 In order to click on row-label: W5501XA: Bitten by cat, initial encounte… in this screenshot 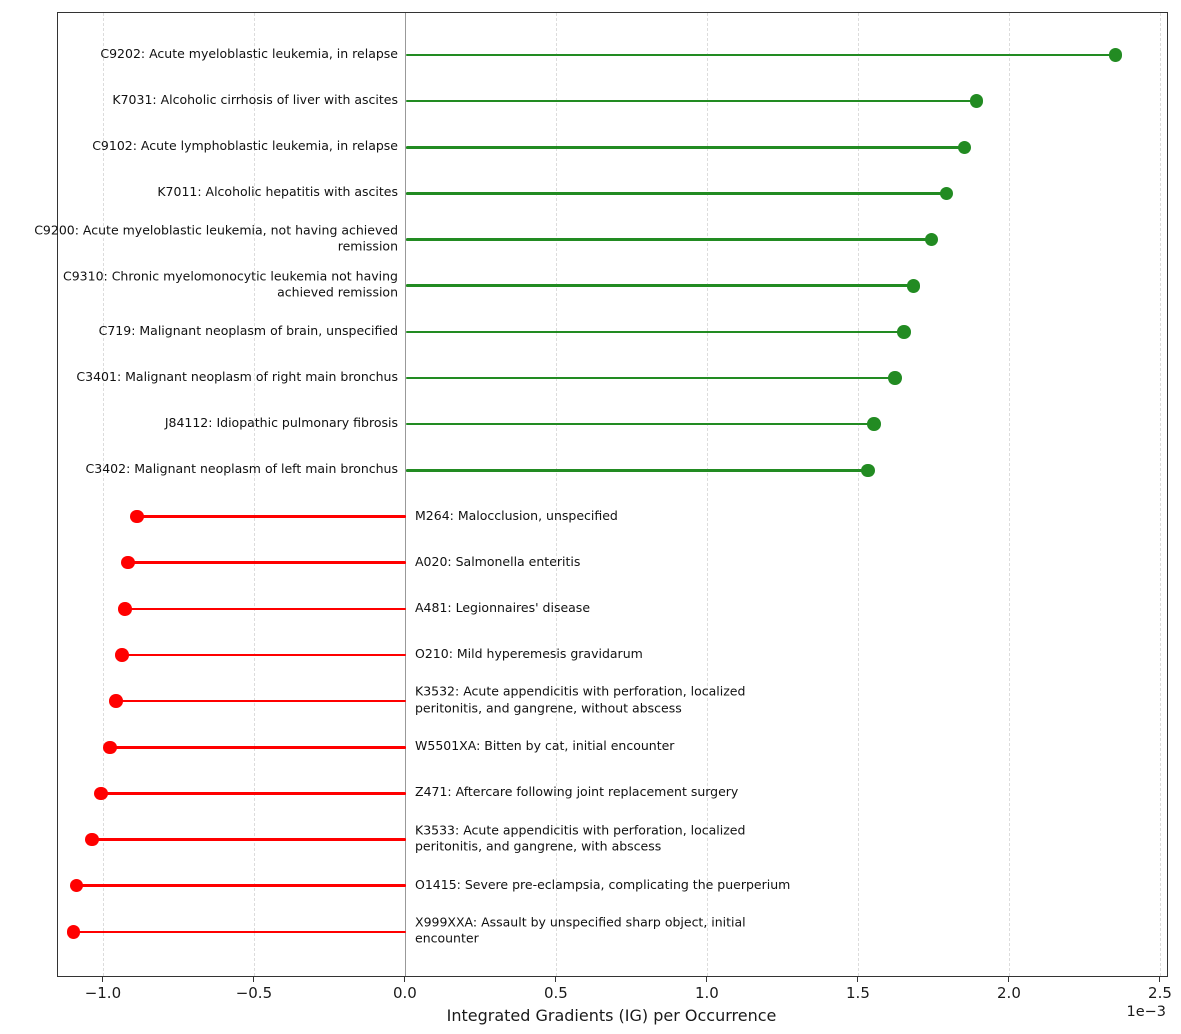, I will do `click(545, 745)`.